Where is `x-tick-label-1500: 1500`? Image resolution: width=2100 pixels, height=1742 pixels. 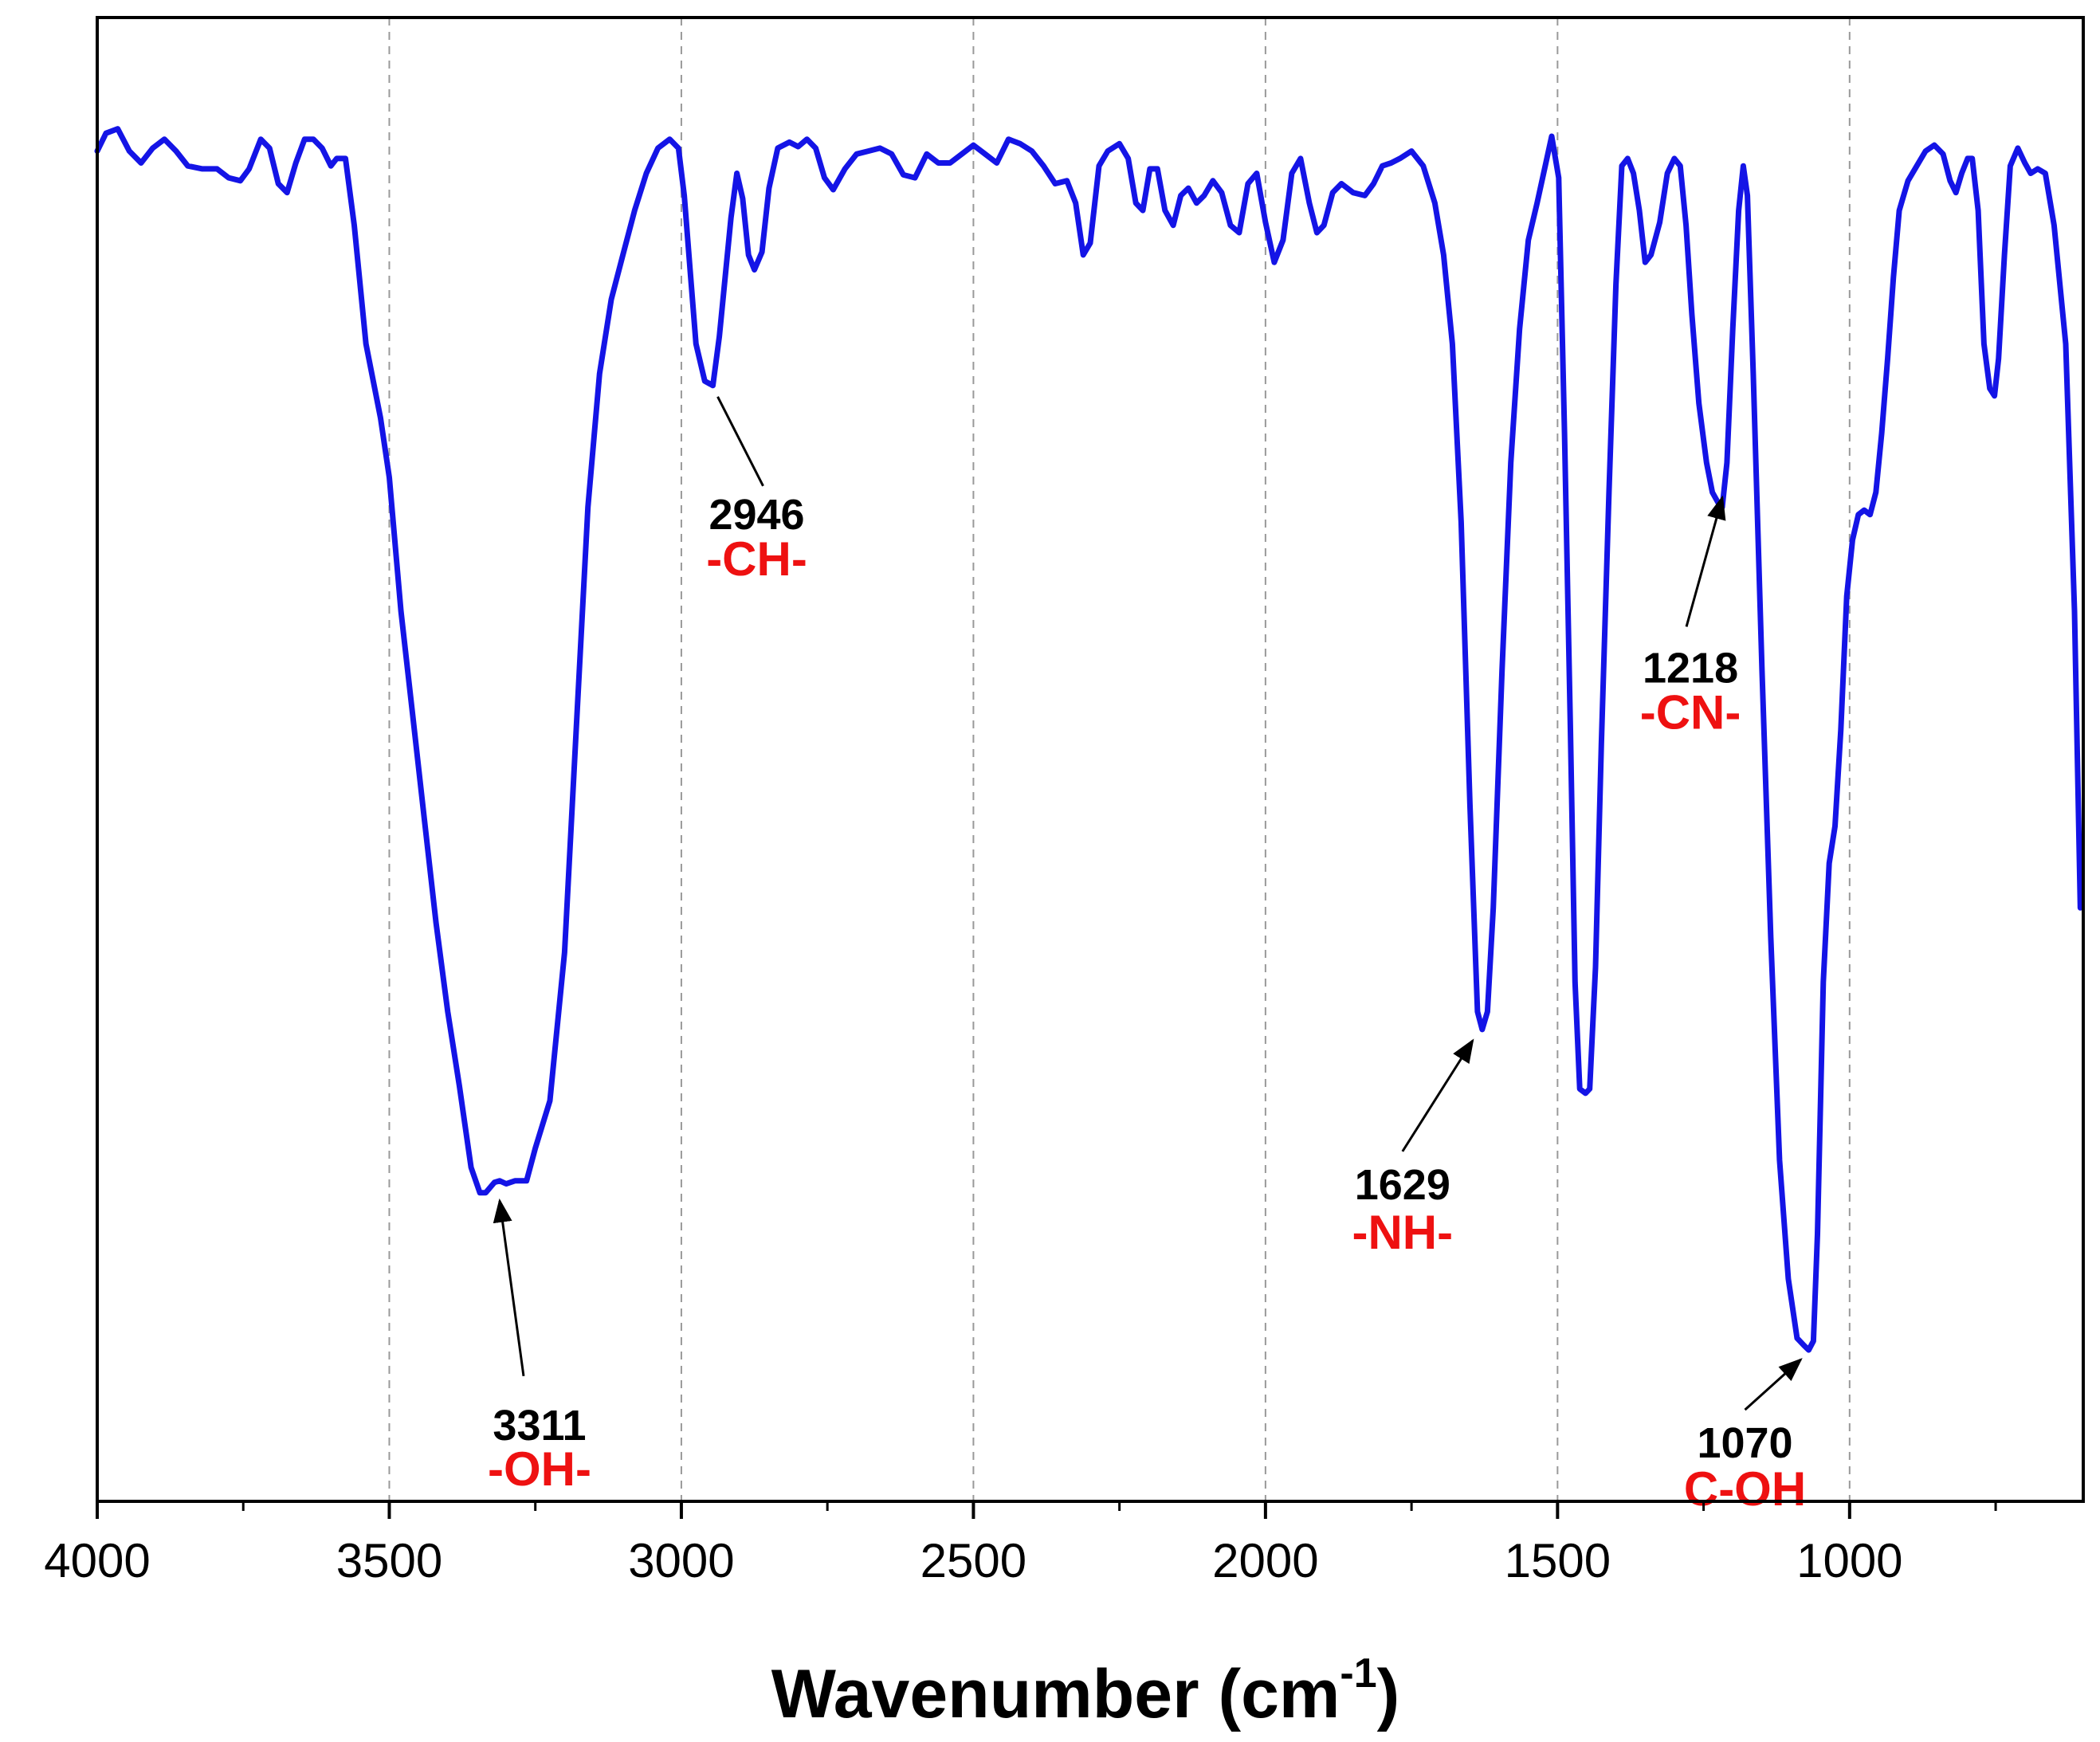 x-tick-label-1500: 1500 is located at coordinates (1558, 1560).